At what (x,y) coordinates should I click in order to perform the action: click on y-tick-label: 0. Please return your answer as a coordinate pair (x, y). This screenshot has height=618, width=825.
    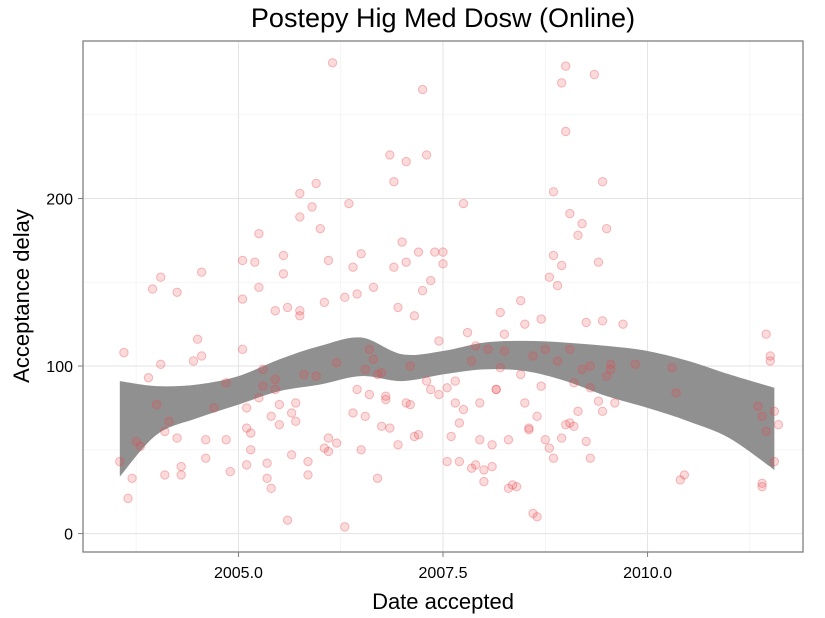
    Looking at the image, I should click on (68, 535).